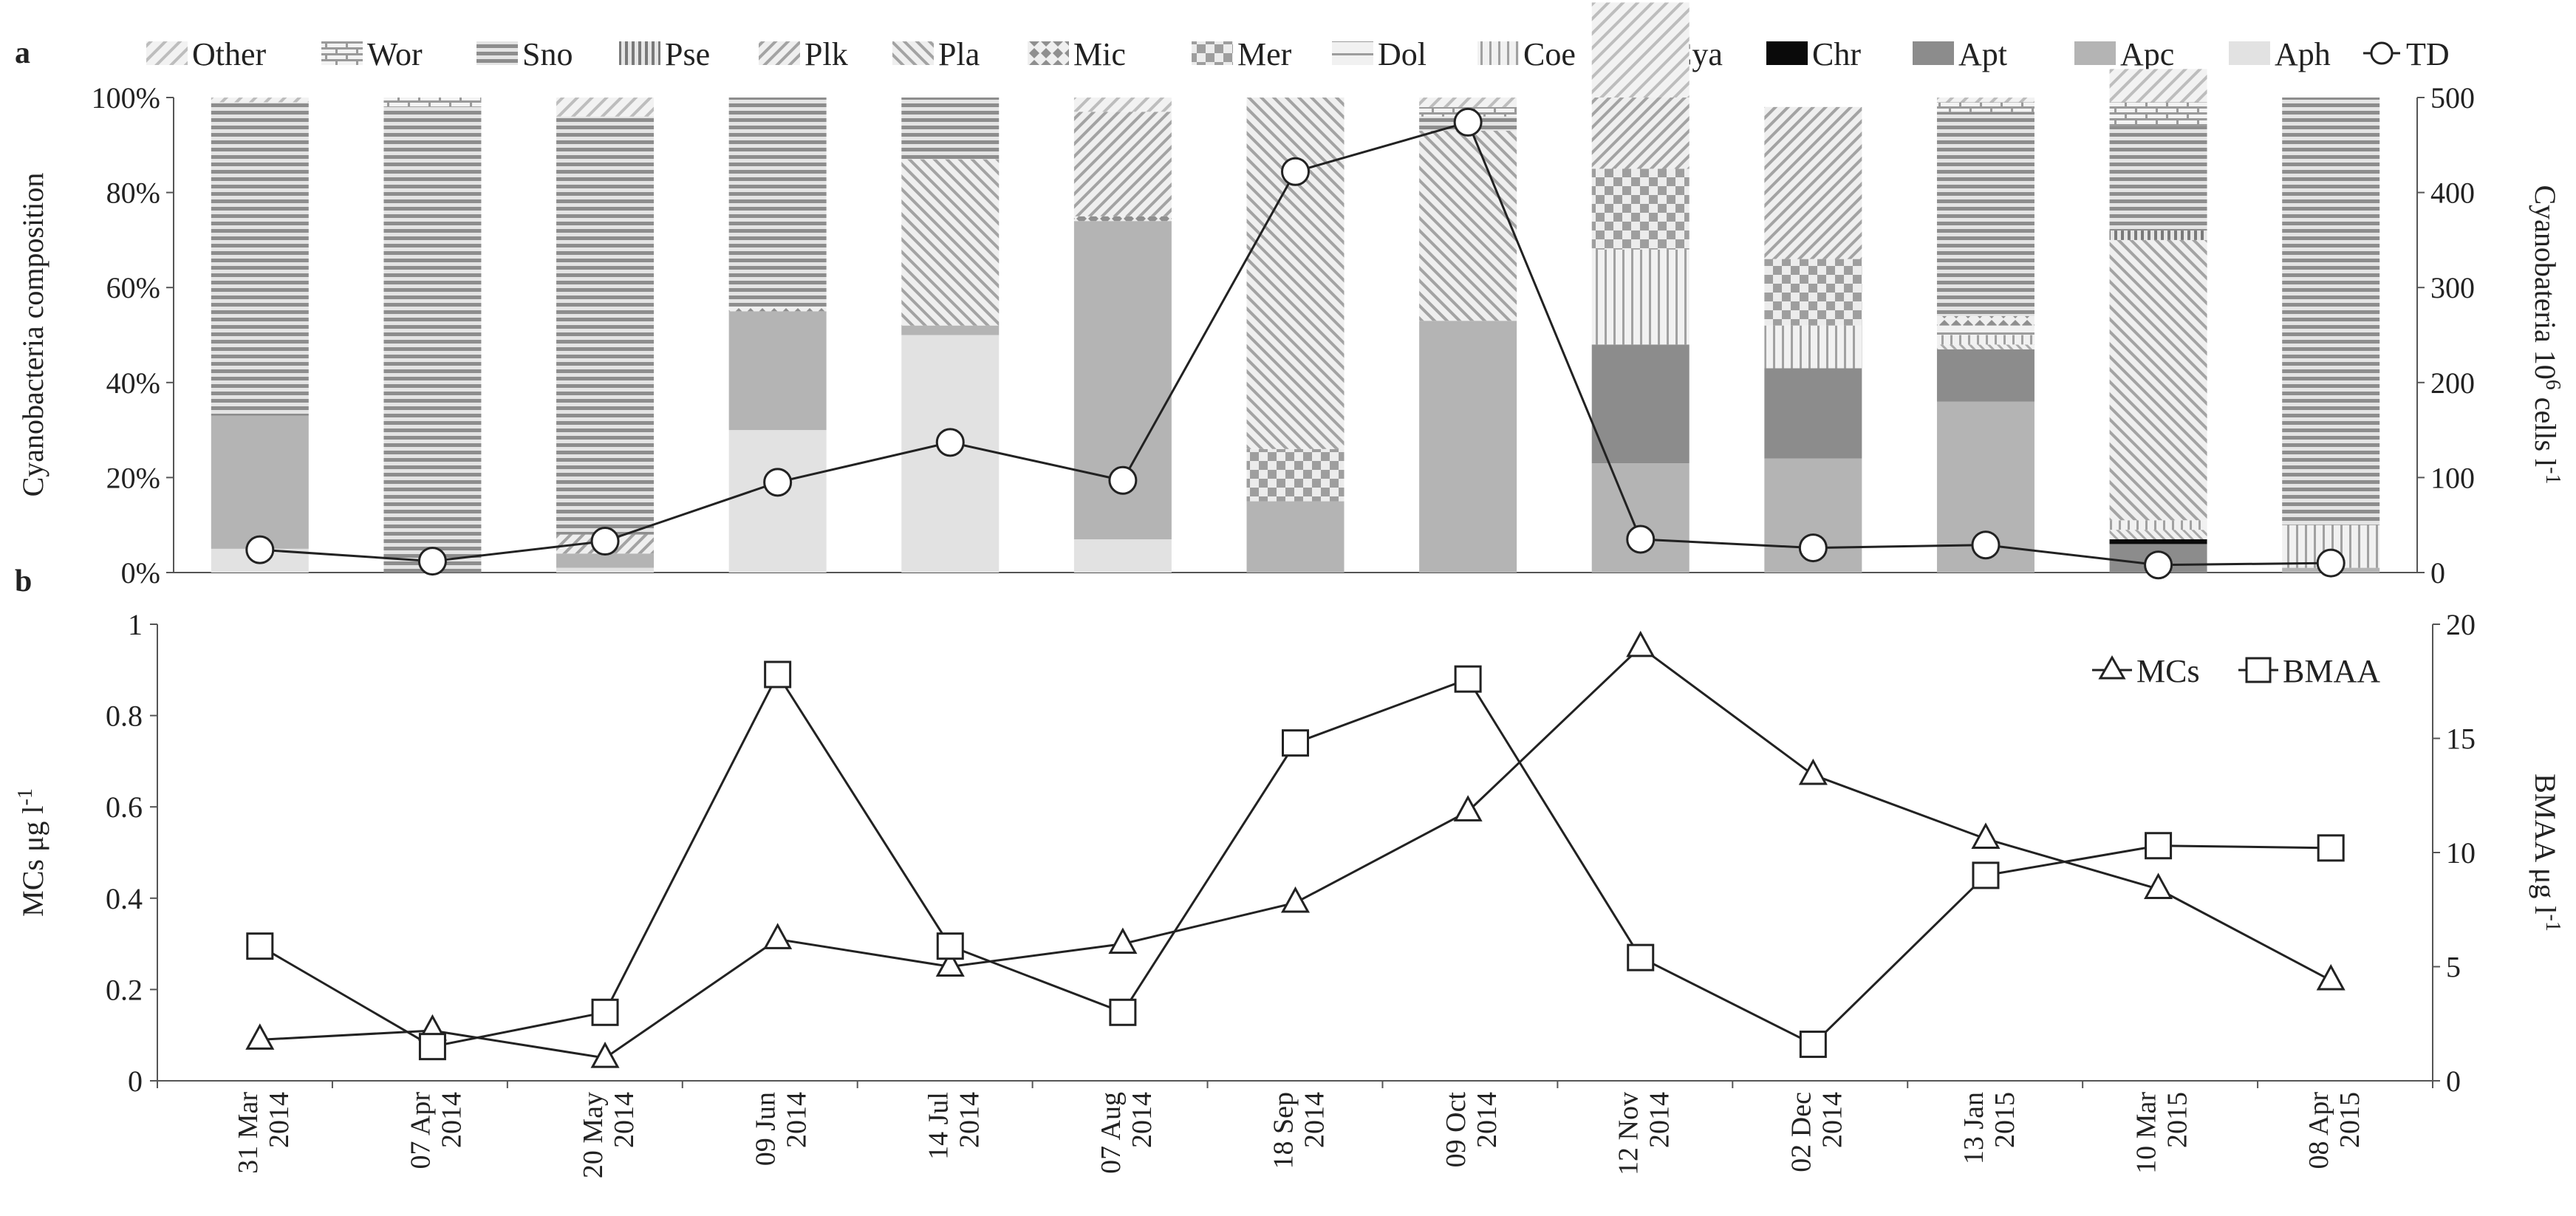  Describe the element at coordinates (2547, 853) in the screenshot. I see `y2-axis-title-b: BMAA μg l-1` at that location.